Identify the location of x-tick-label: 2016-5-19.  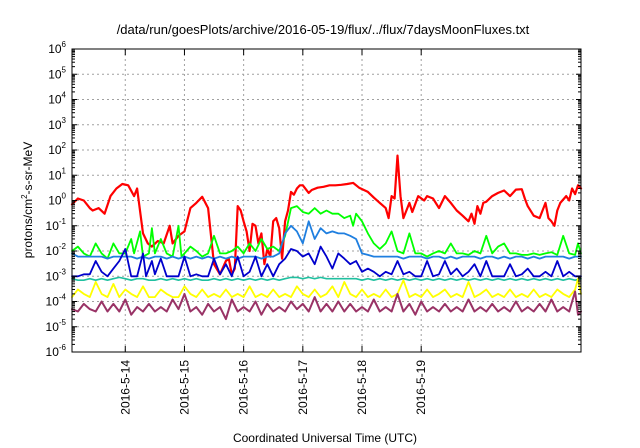
(421, 387).